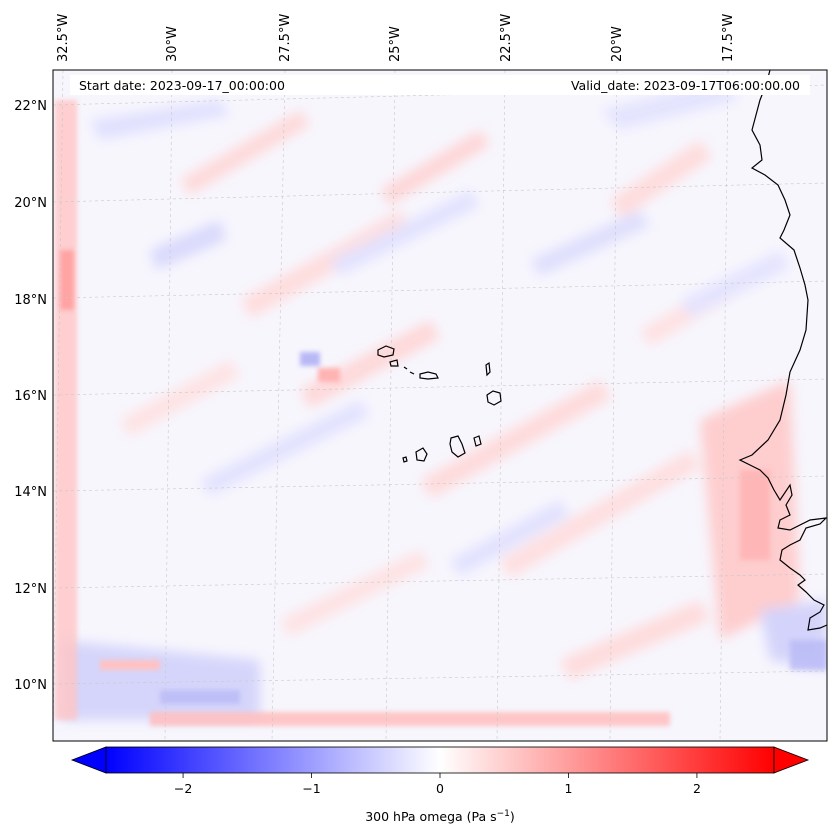  Describe the element at coordinates (728, 38) in the screenshot. I see `lon-label: 17.5°W` at that location.